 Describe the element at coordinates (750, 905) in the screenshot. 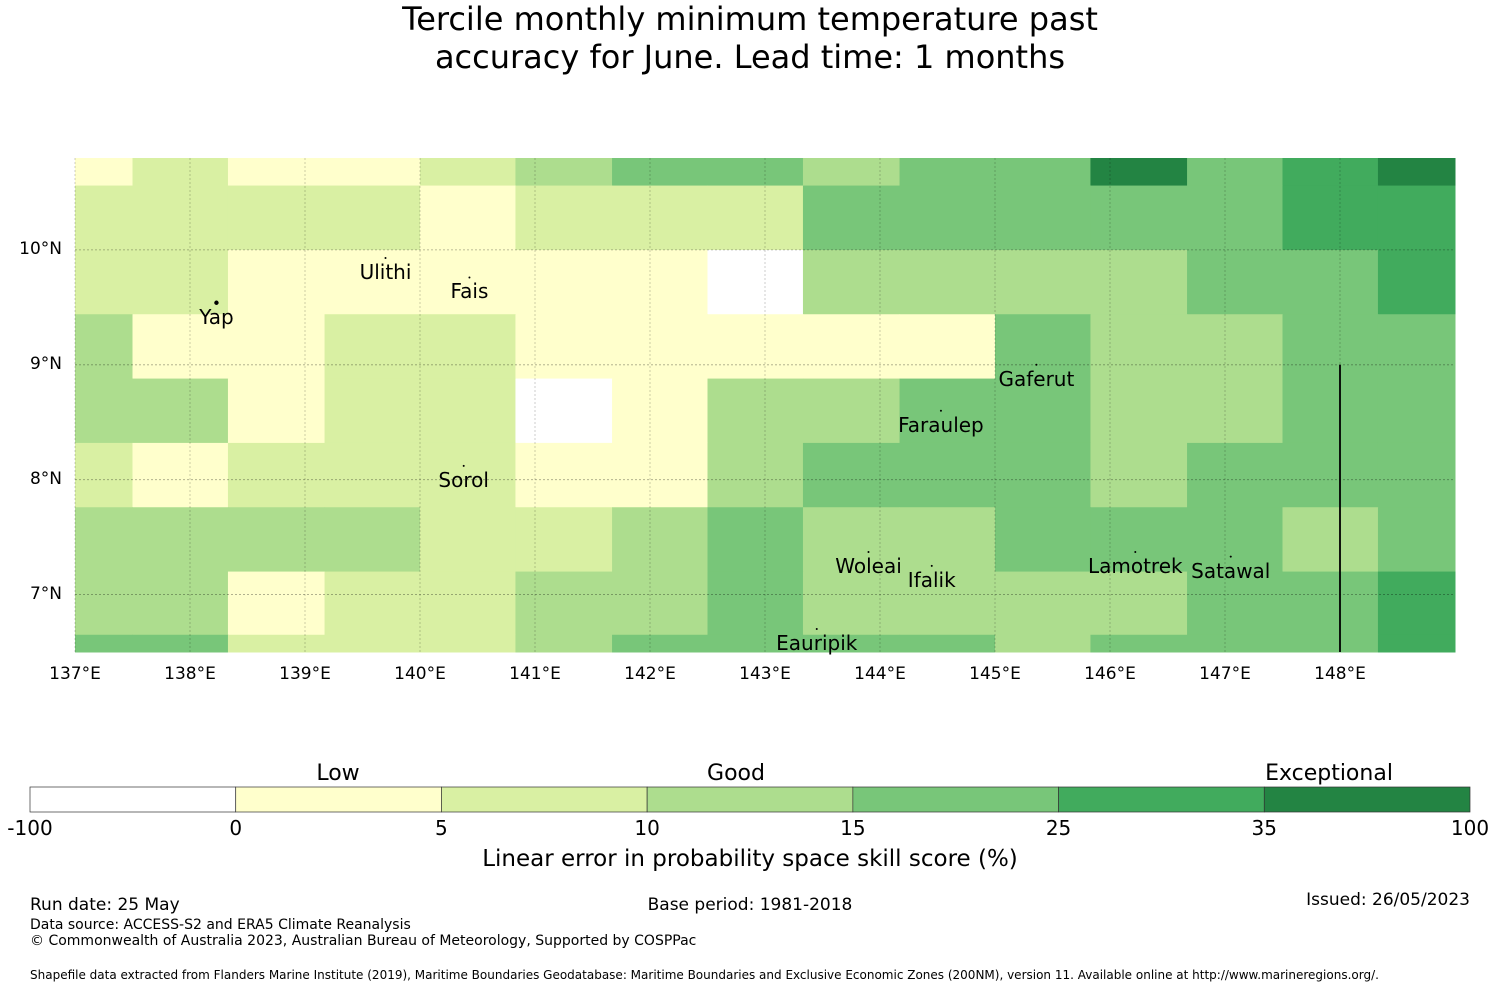

I see `base-period: Base period: 1981-2018` at that location.